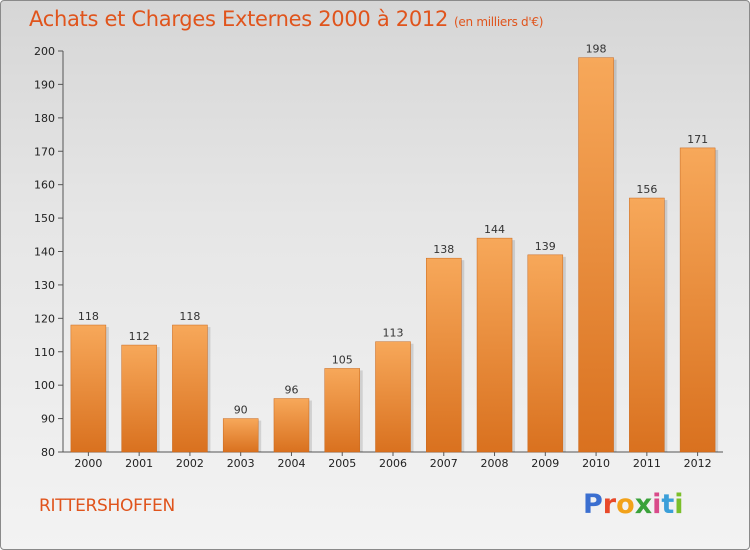  What do you see at coordinates (291, 463) in the screenshot?
I see `x-tick-label-2004: 2004` at bounding box center [291, 463].